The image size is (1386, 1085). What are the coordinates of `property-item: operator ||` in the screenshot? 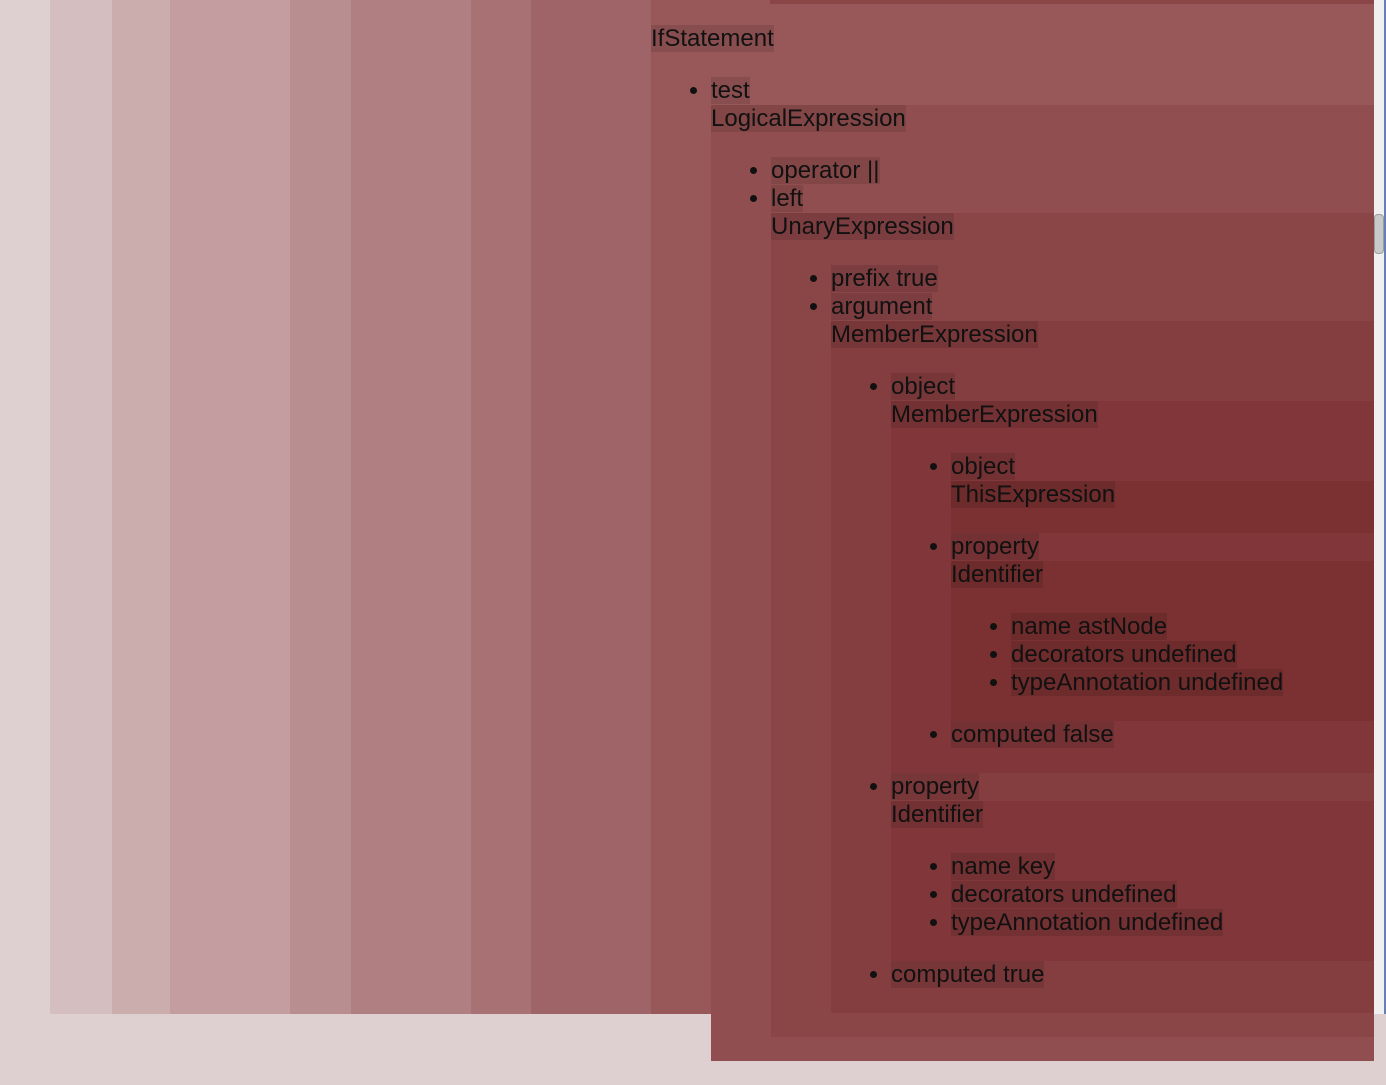 It's located at (1072, 171).